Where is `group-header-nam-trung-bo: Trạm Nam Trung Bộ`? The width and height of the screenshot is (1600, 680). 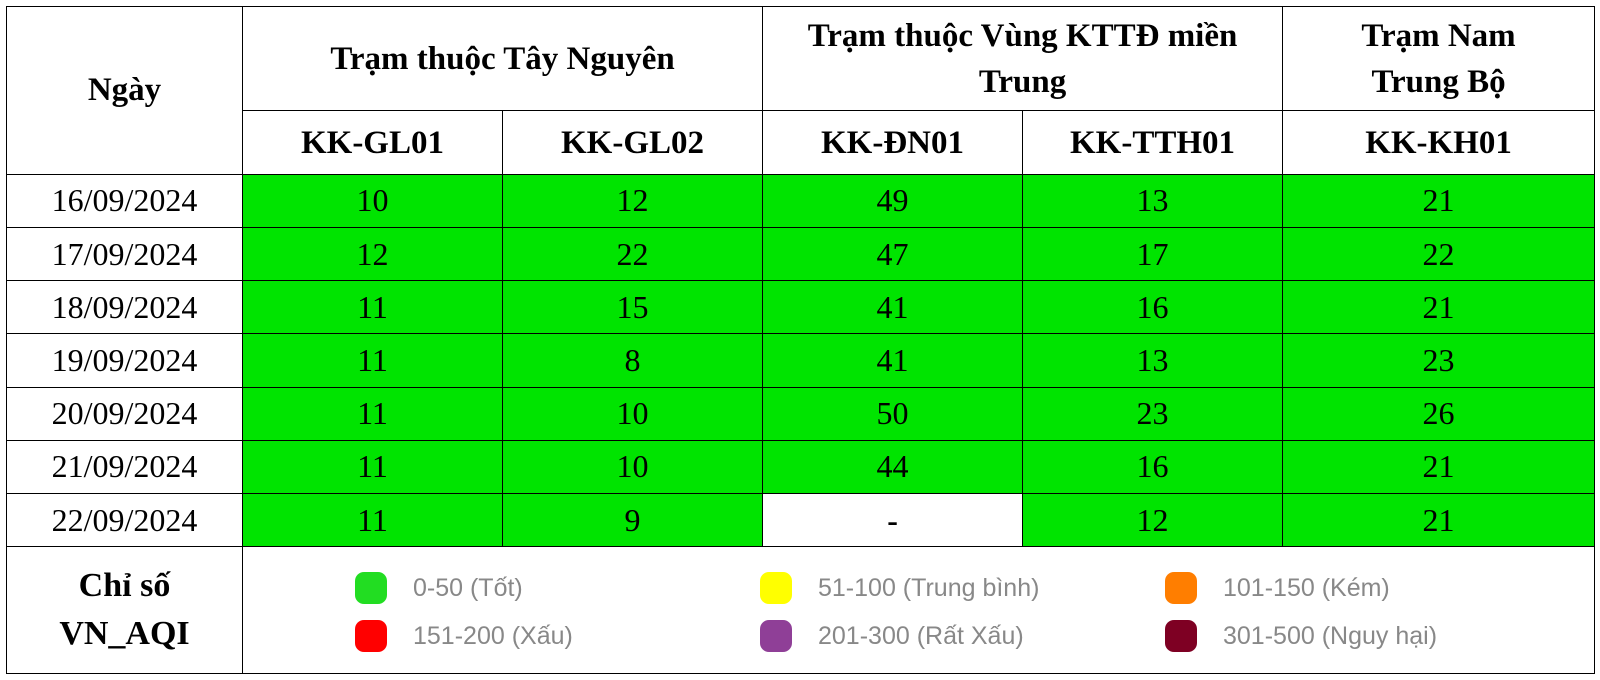
group-header-nam-trung-bo: Trạm Nam Trung Bộ is located at coordinates (1439, 58).